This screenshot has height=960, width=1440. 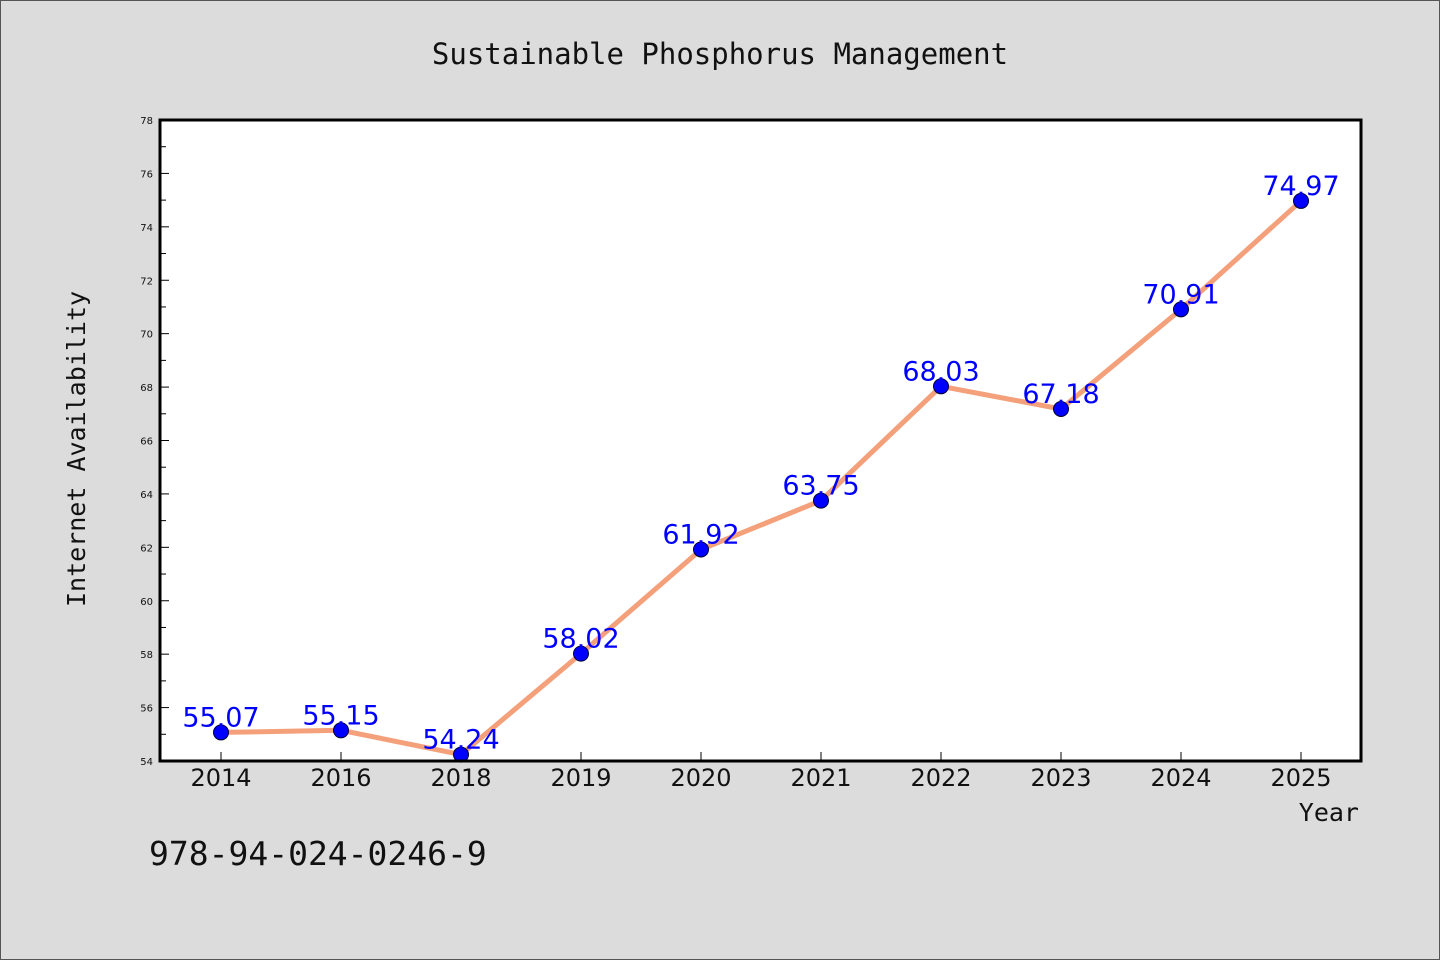 I want to click on y-tick-label: 56, so click(x=146, y=709).